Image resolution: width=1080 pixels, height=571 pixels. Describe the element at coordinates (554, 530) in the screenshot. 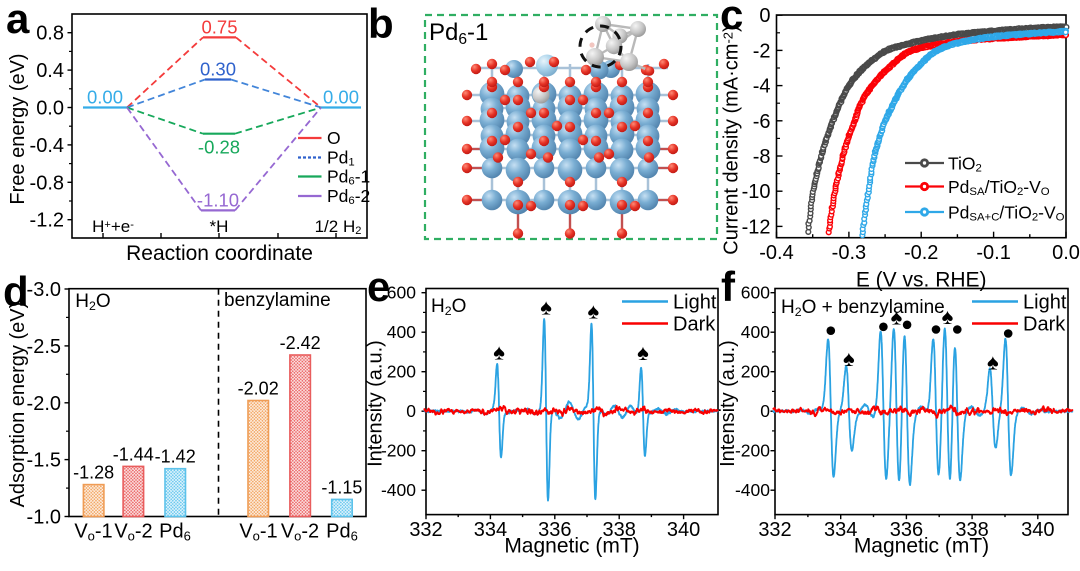

I see `svg-text: 336` at that location.